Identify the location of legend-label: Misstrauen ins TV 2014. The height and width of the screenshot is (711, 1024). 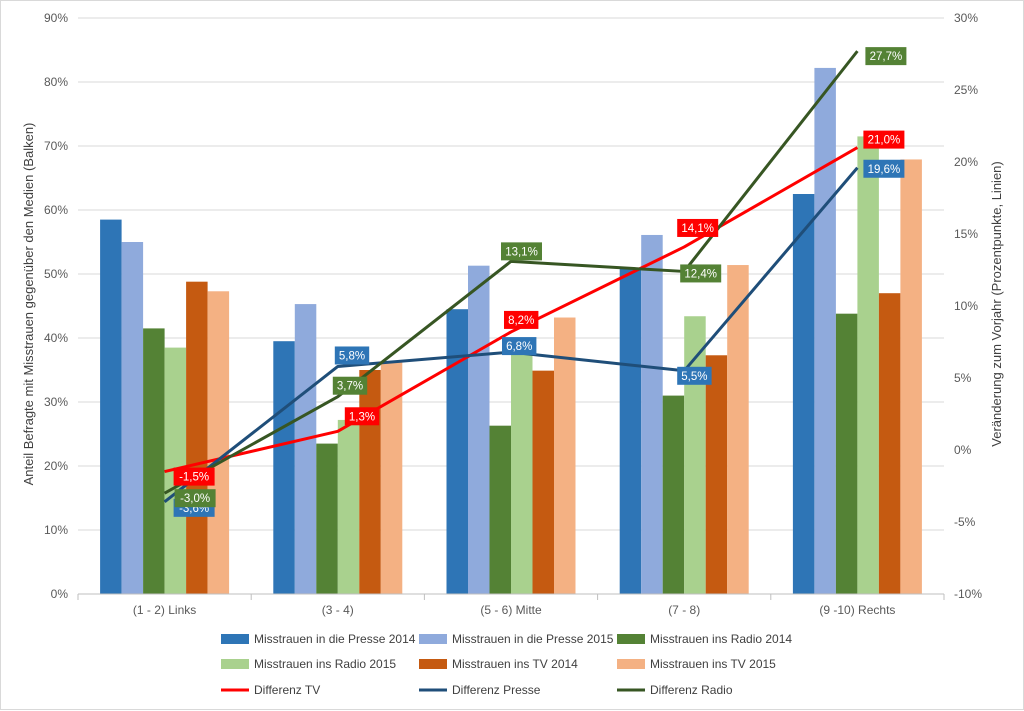
(515, 664).